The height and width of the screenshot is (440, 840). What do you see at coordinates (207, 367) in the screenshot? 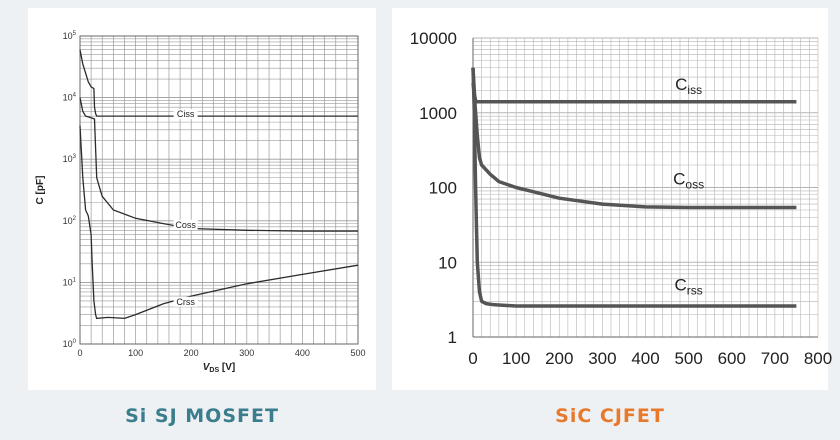
I see `x-axis-label-main: V` at bounding box center [207, 367].